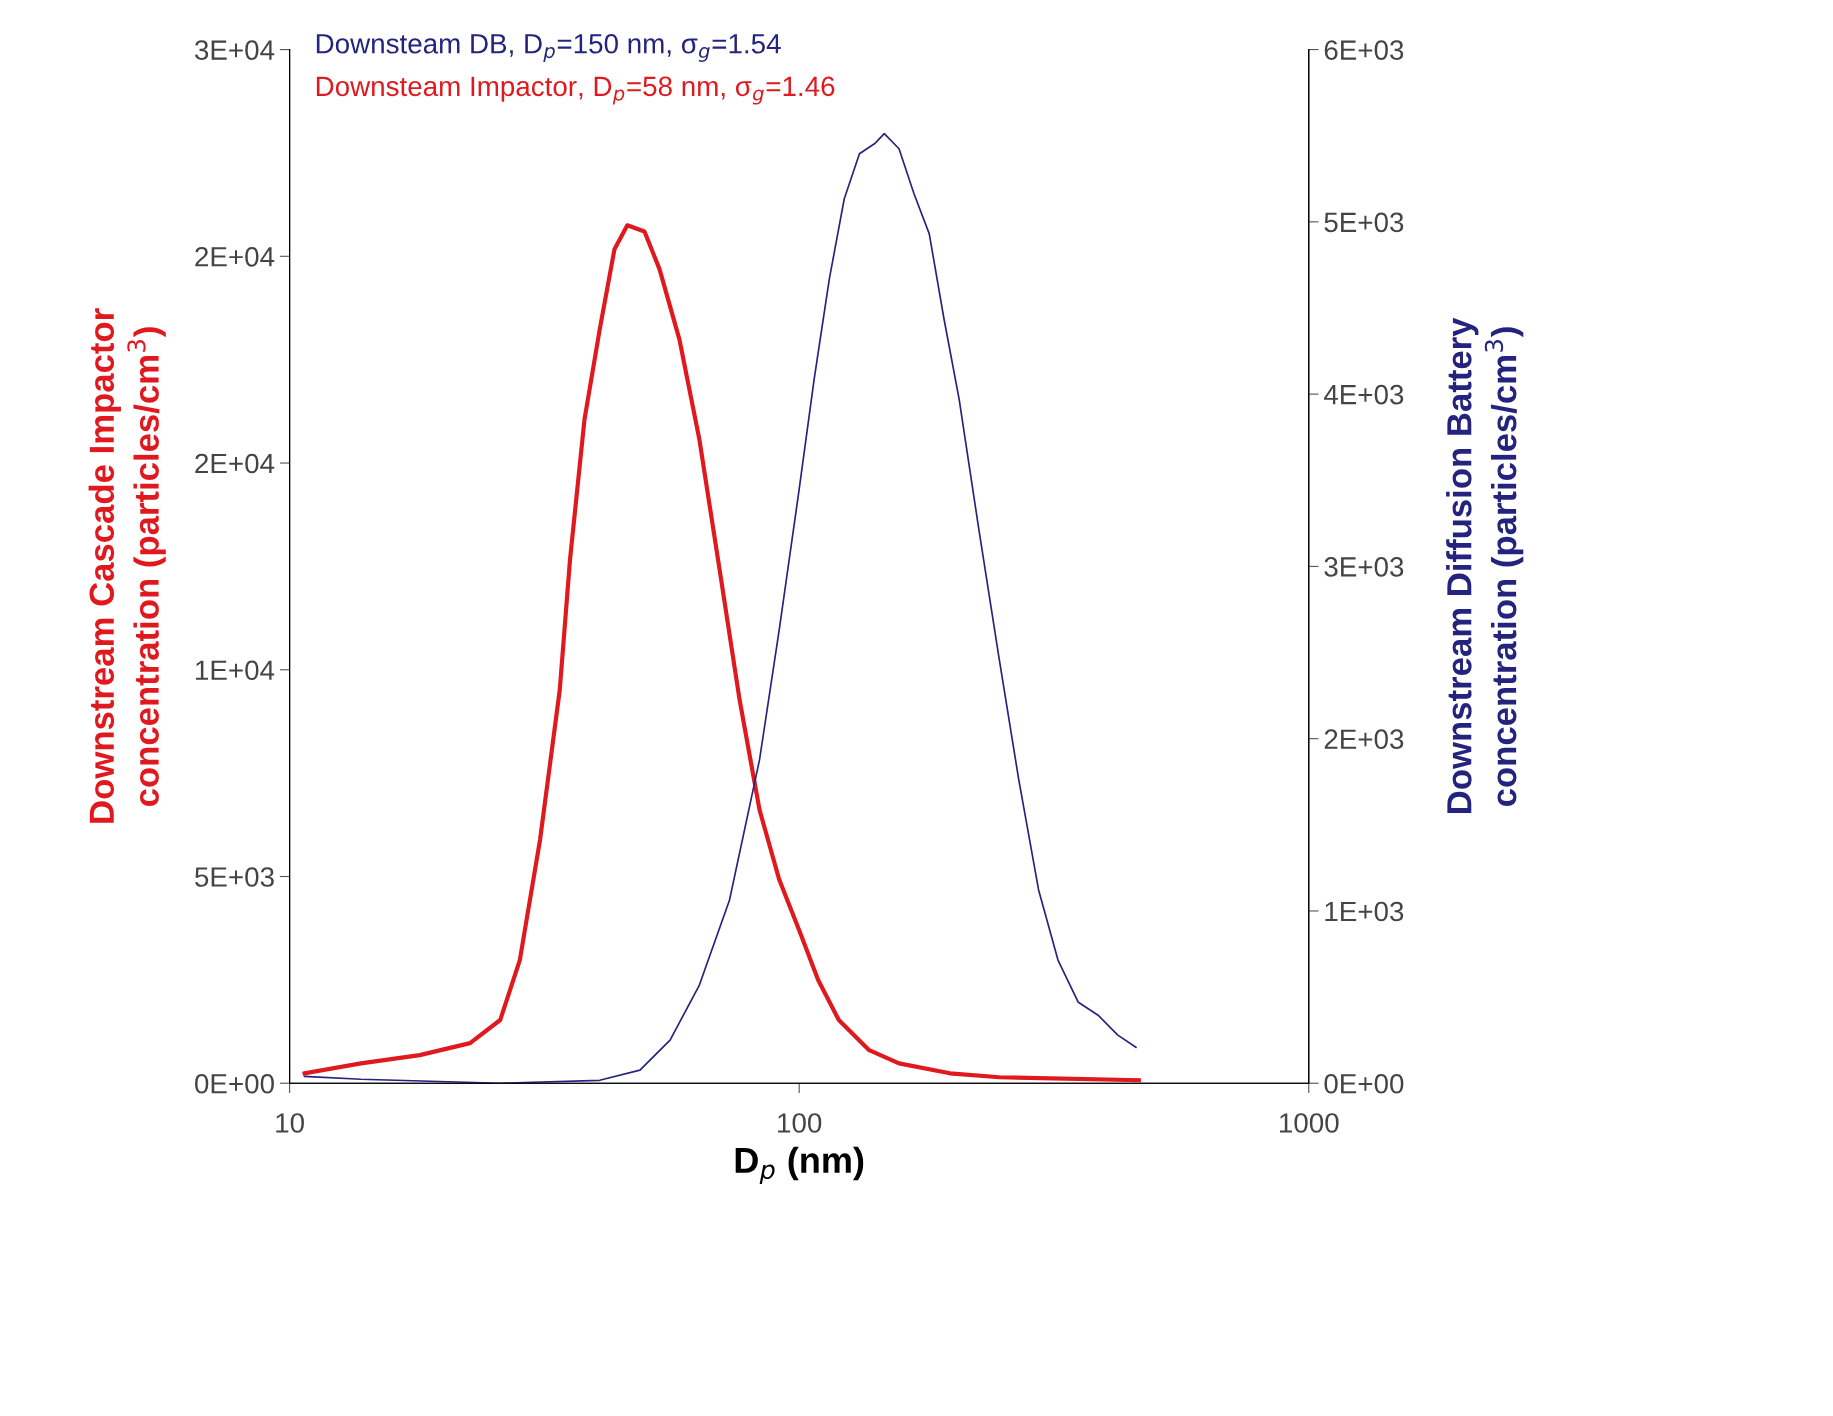 The height and width of the screenshot is (1416, 1833). I want to click on y2-tick-label: 5E+03, so click(1364, 222).